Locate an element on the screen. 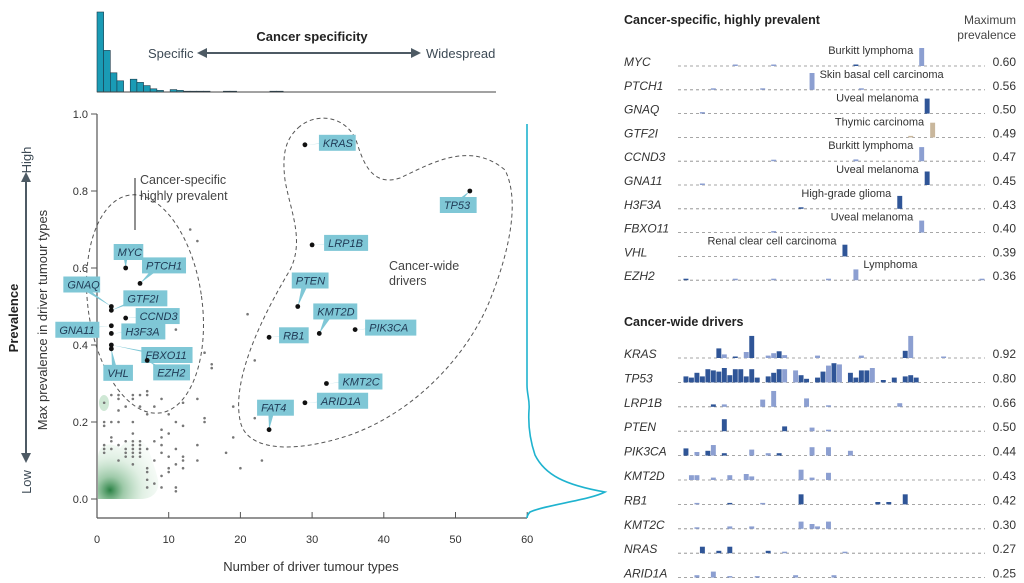  gene-tag-label: PIK3CA is located at coordinates (388, 329).